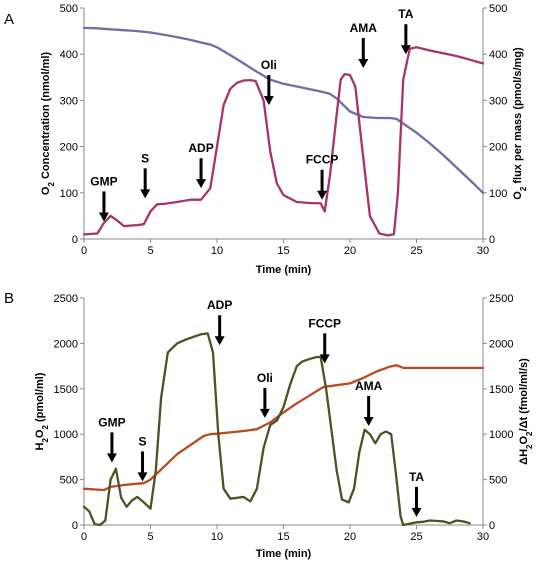 Image resolution: width=537 pixels, height=563 pixels. What do you see at coordinates (69, 148) in the screenshot?
I see `y-left-tick-label: 200` at bounding box center [69, 148].